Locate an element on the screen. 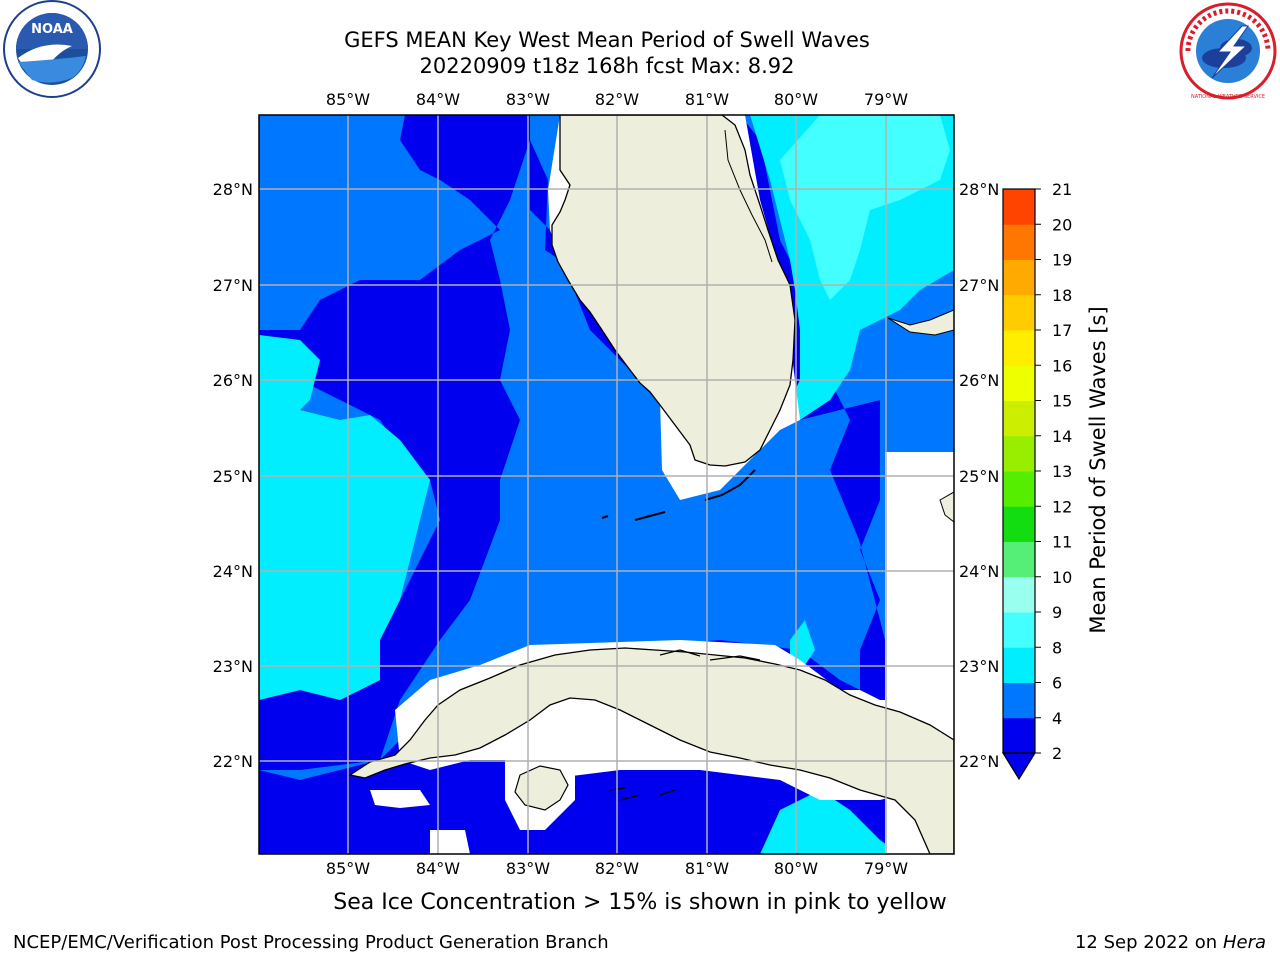  nws-logo-text: NATIONAL WEATHER SERVICE is located at coordinates (1228, 97).